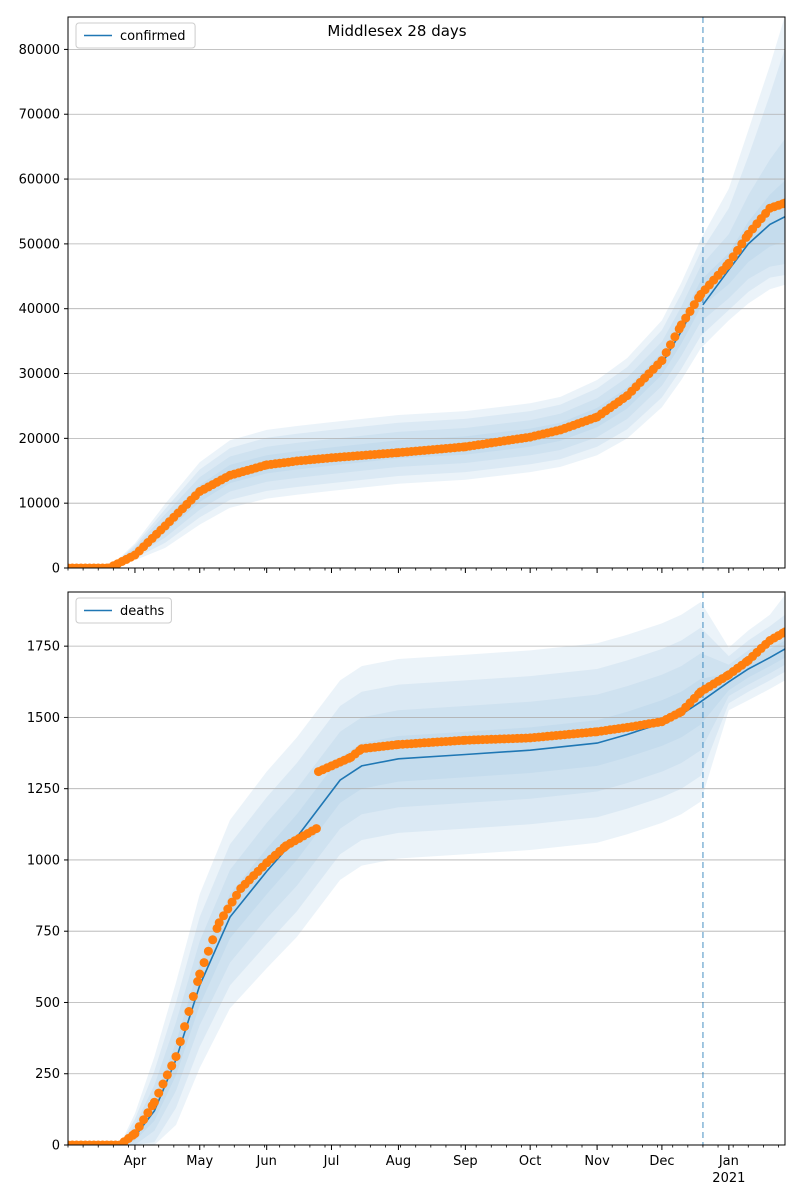  What do you see at coordinates (39, 244) in the screenshot?
I see `y-tick-label: 50000` at bounding box center [39, 244].